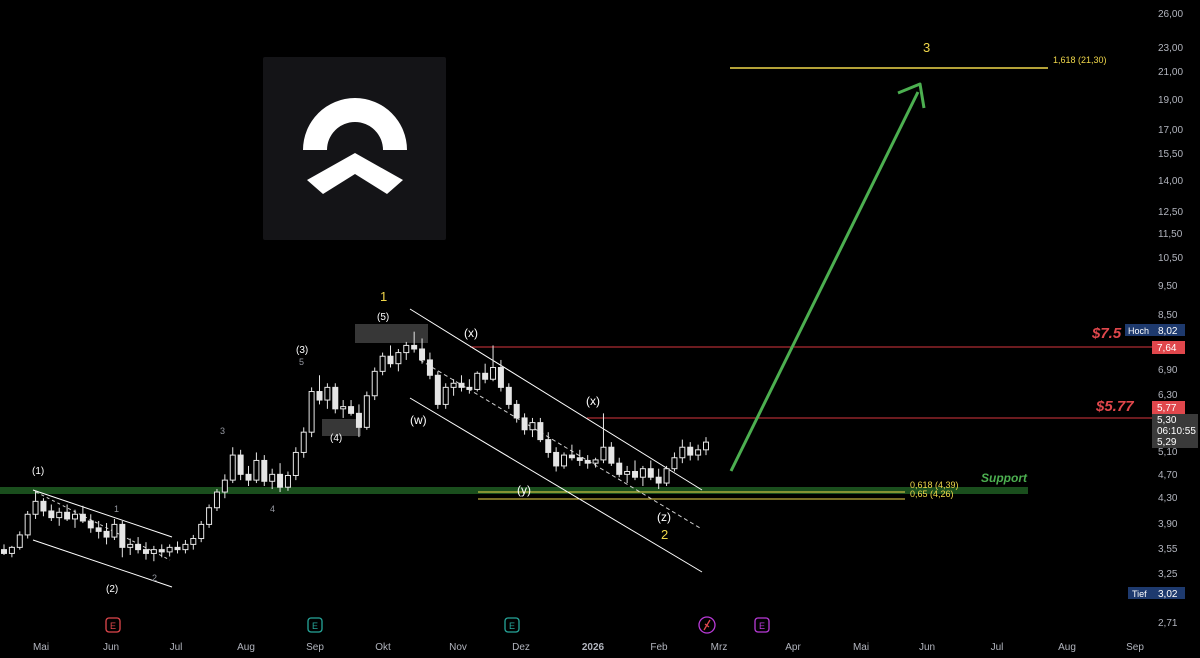  I want to click on split-marker-icon, so click(707, 625).